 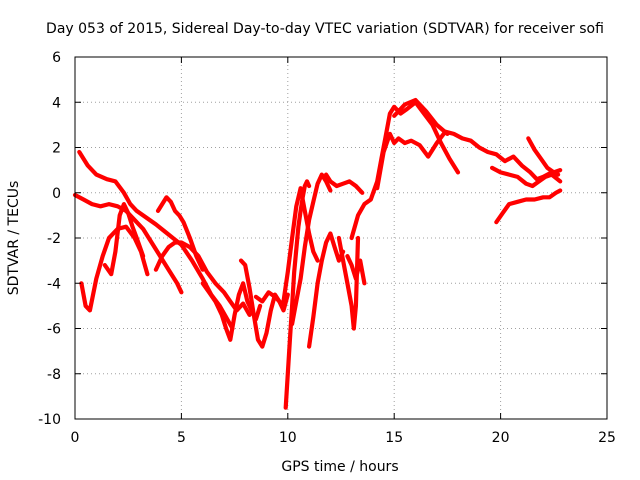 I want to click on y-tick-label: -2, so click(x=54, y=239).